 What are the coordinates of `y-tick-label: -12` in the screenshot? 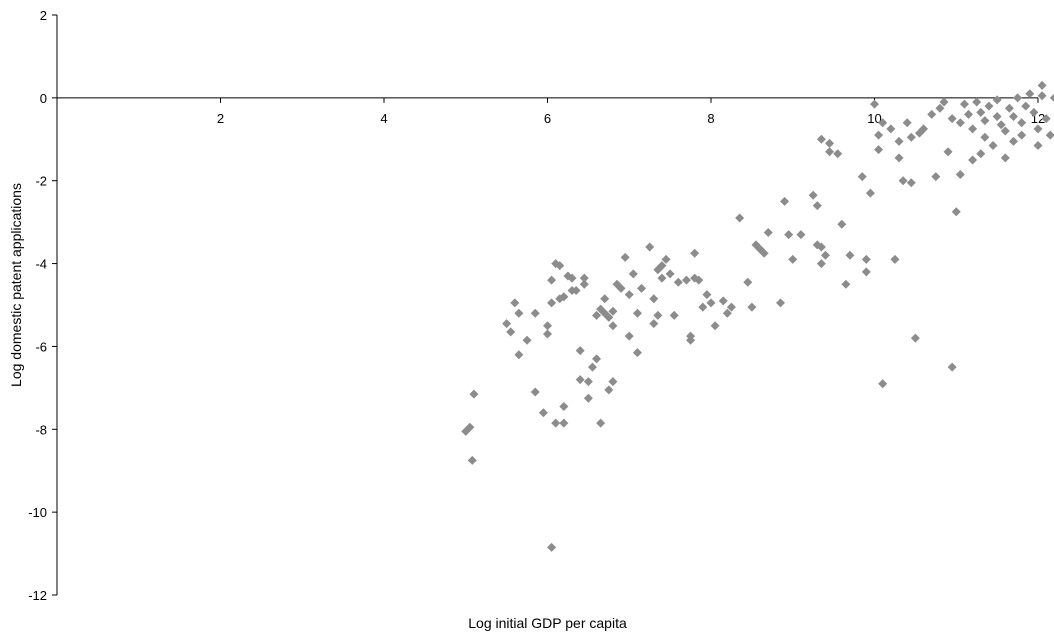 It's located at (37, 595).